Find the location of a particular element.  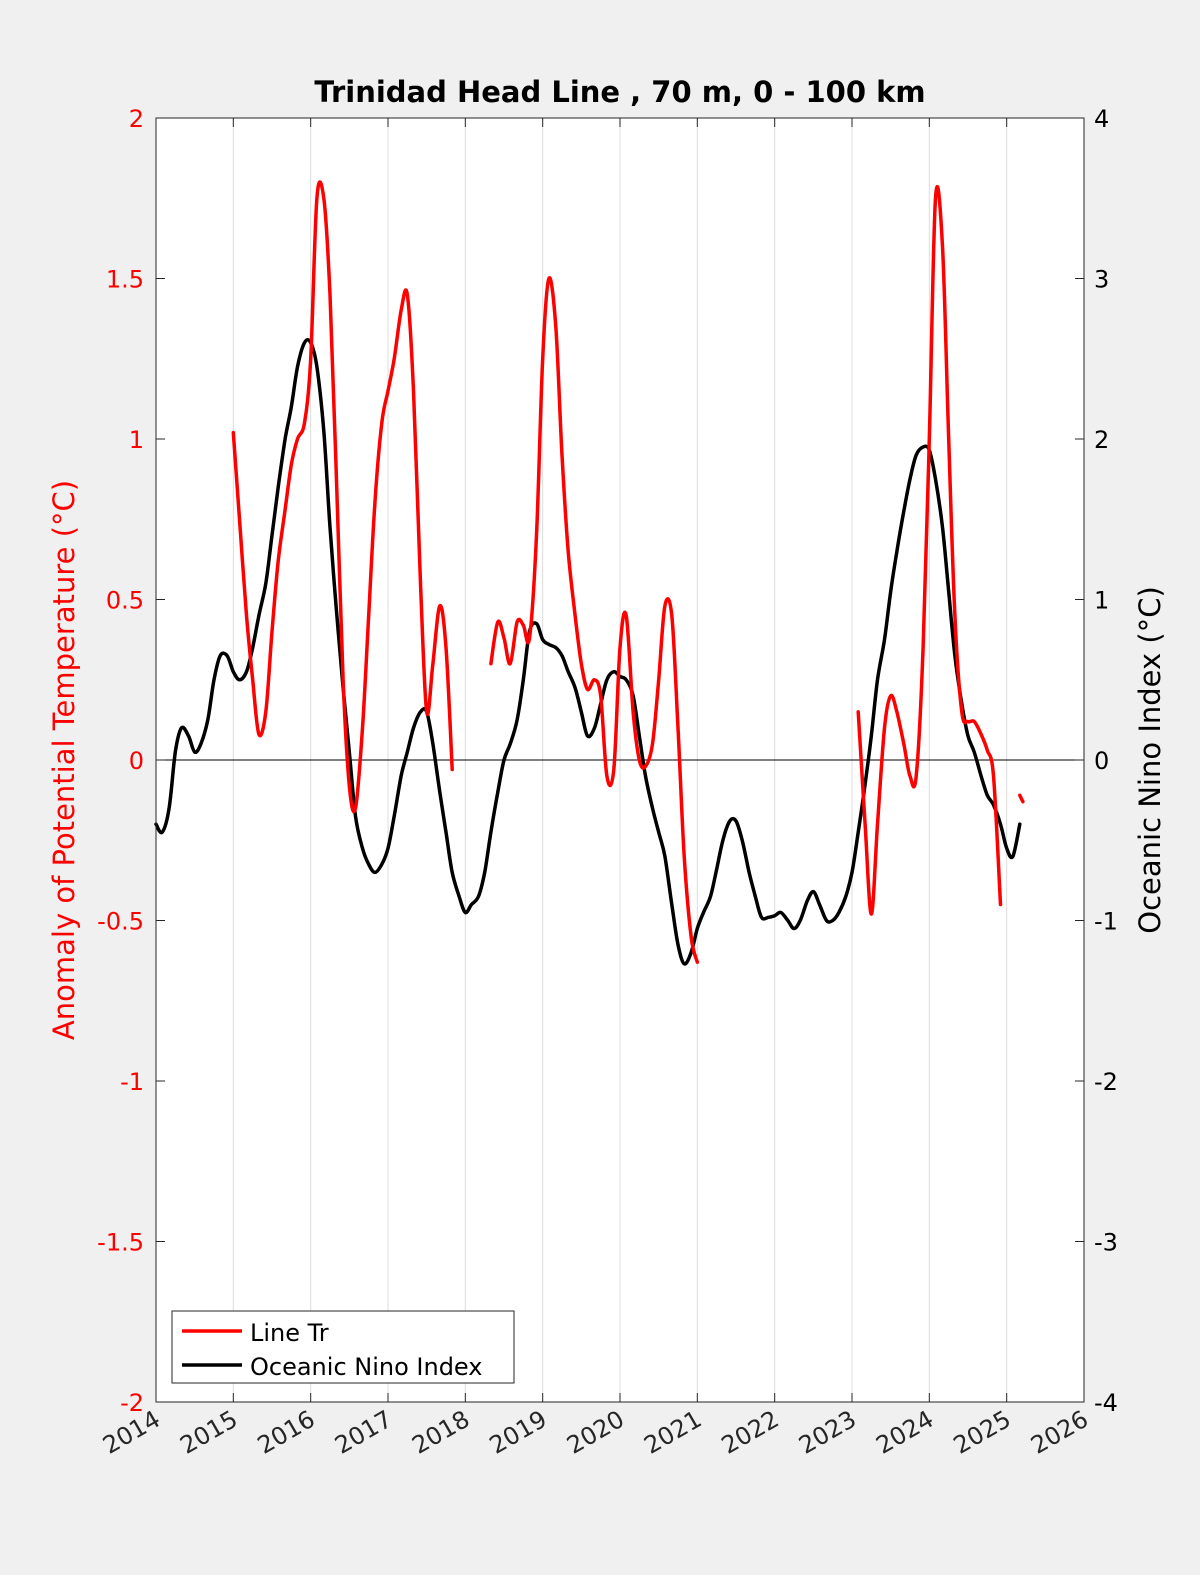

legend-label-oni: Oceanic Nino Index is located at coordinates (366, 1367).